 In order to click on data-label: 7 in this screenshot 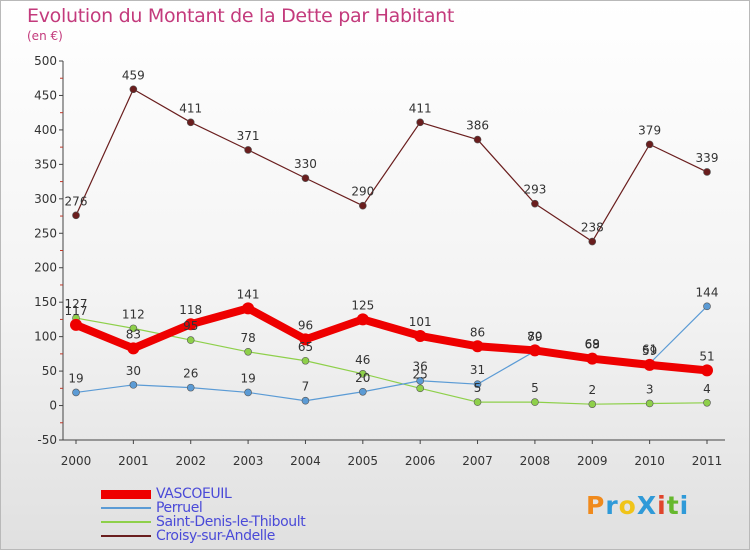, I will do `click(306, 387)`.